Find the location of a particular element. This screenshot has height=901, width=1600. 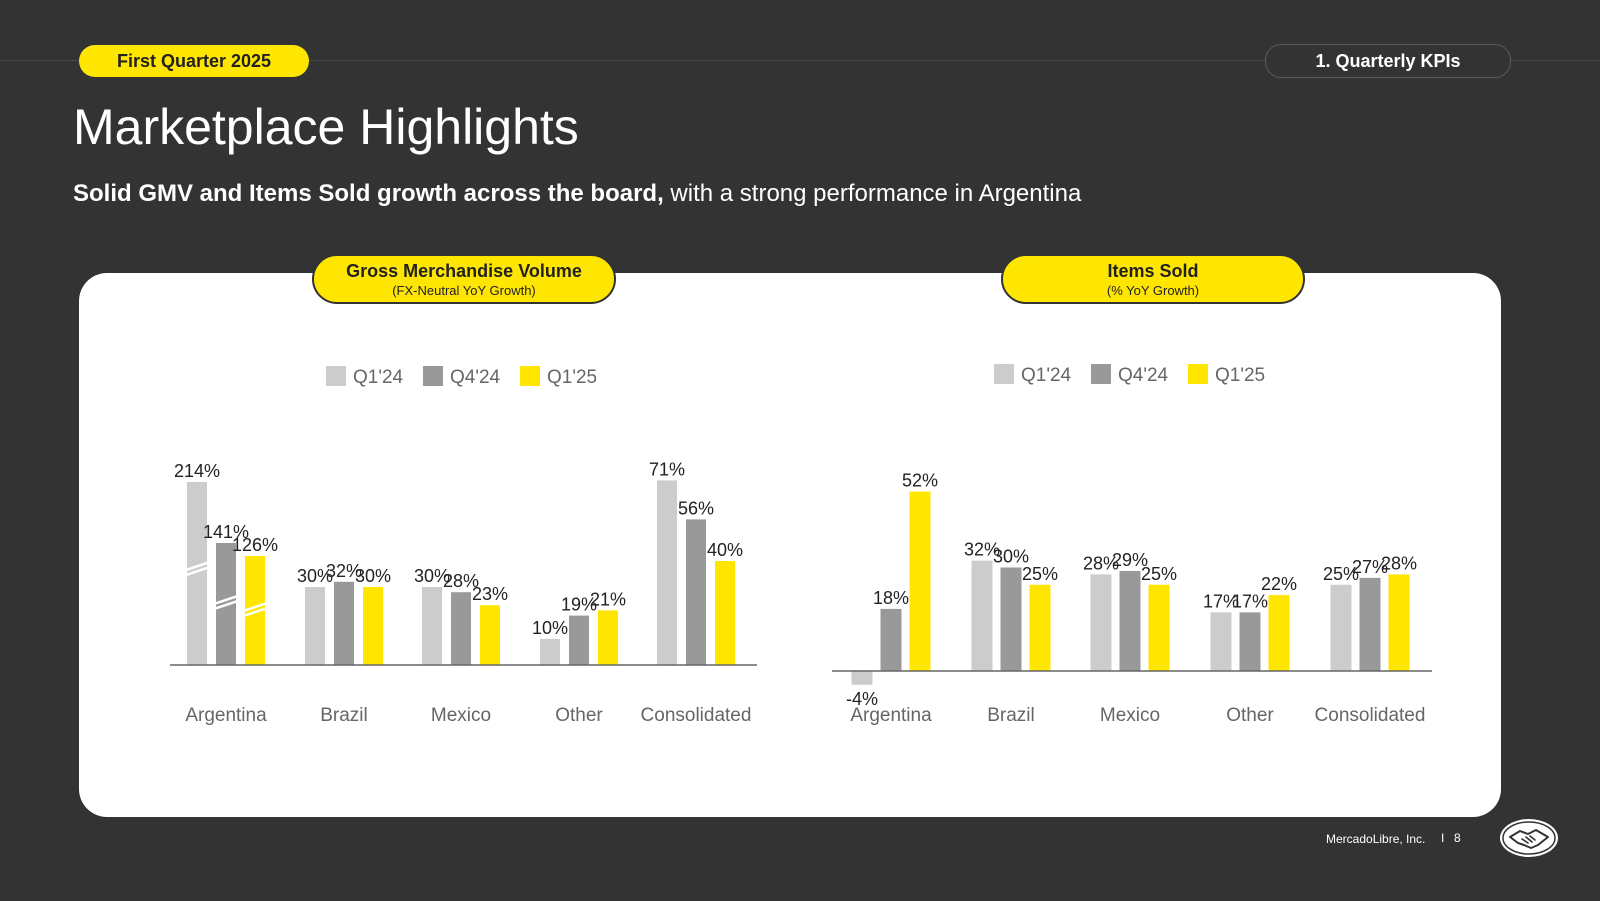

gmv-legend-label: Q1'25 is located at coordinates (572, 377).